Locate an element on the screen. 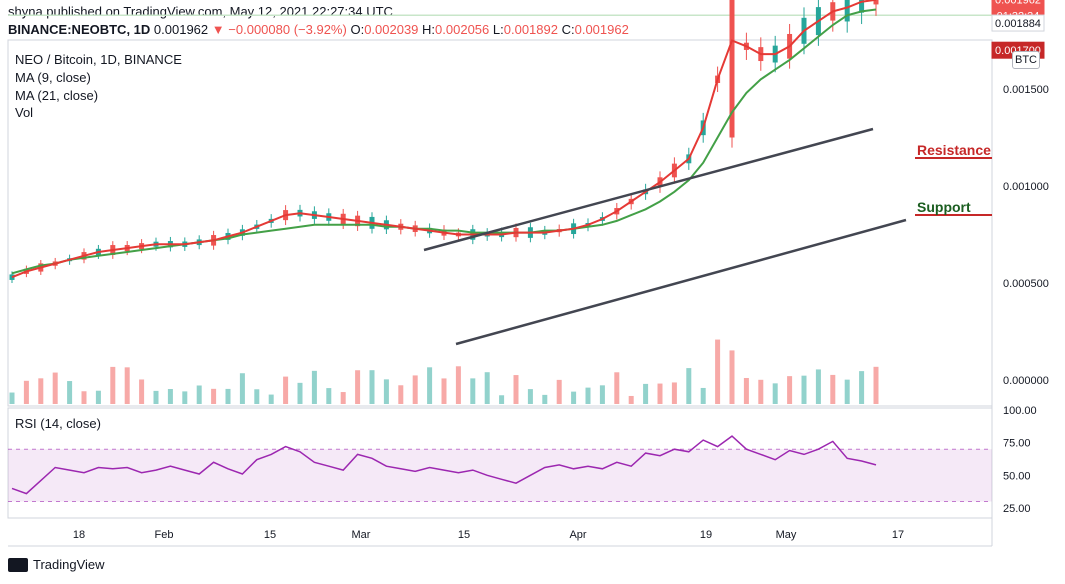  close-value: 0.001962 is located at coordinates (601, 29).